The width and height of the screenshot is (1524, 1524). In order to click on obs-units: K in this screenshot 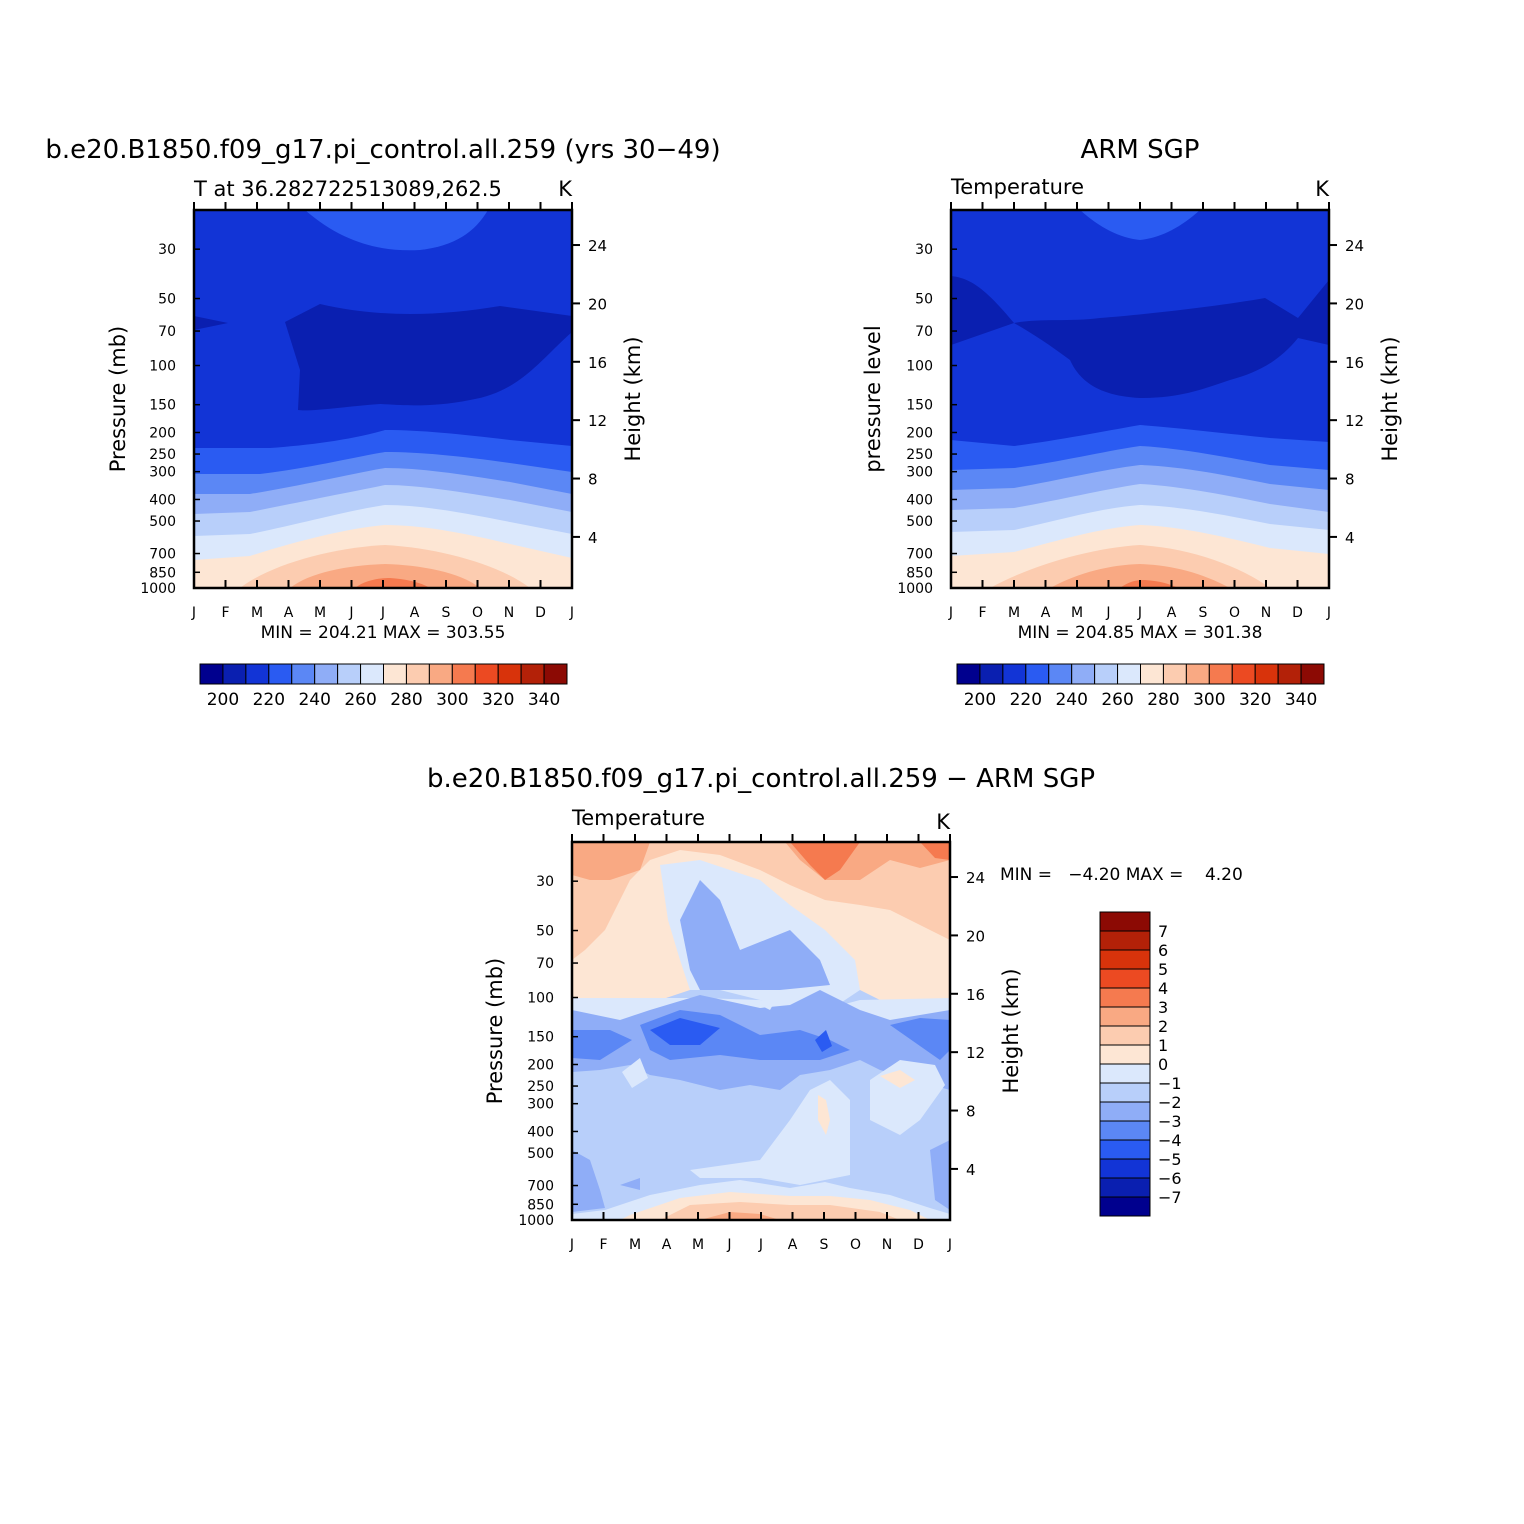, I will do `click(1322, 189)`.